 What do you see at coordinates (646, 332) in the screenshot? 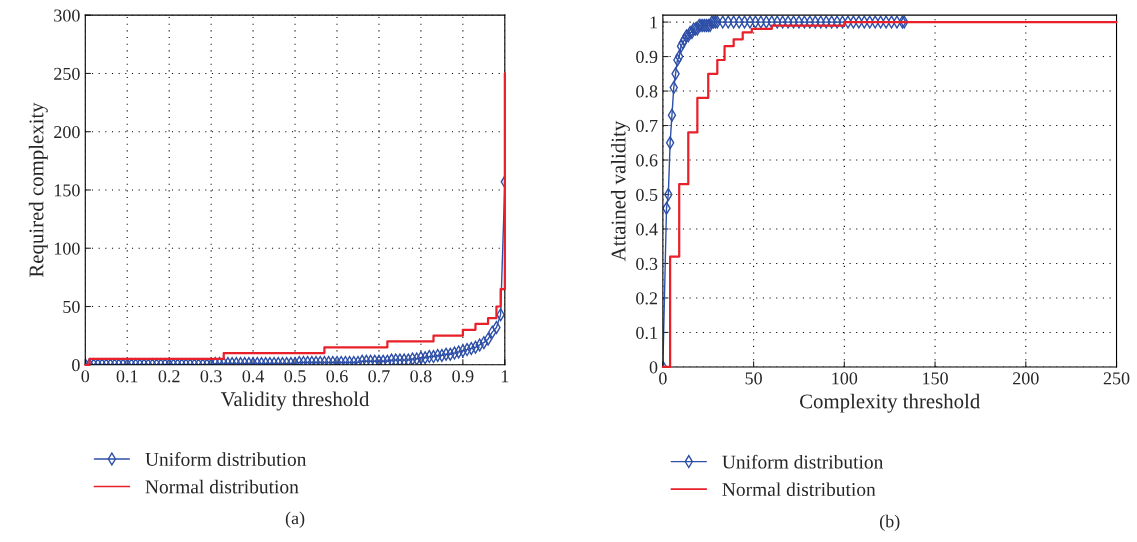
I see `y-tick-label: 0.1` at bounding box center [646, 332].